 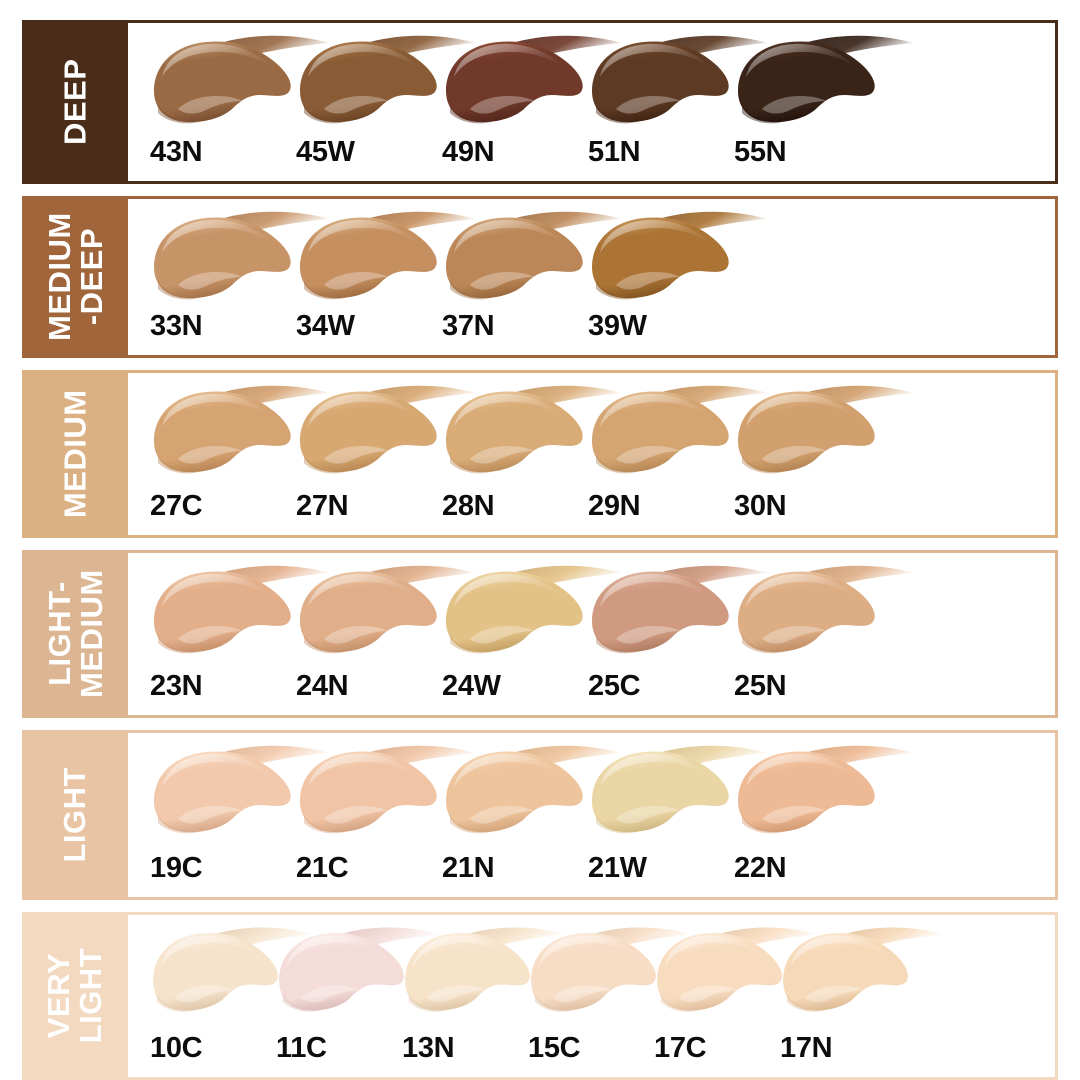 I want to click on shade-swatch: 17N, so click(x=859, y=996).